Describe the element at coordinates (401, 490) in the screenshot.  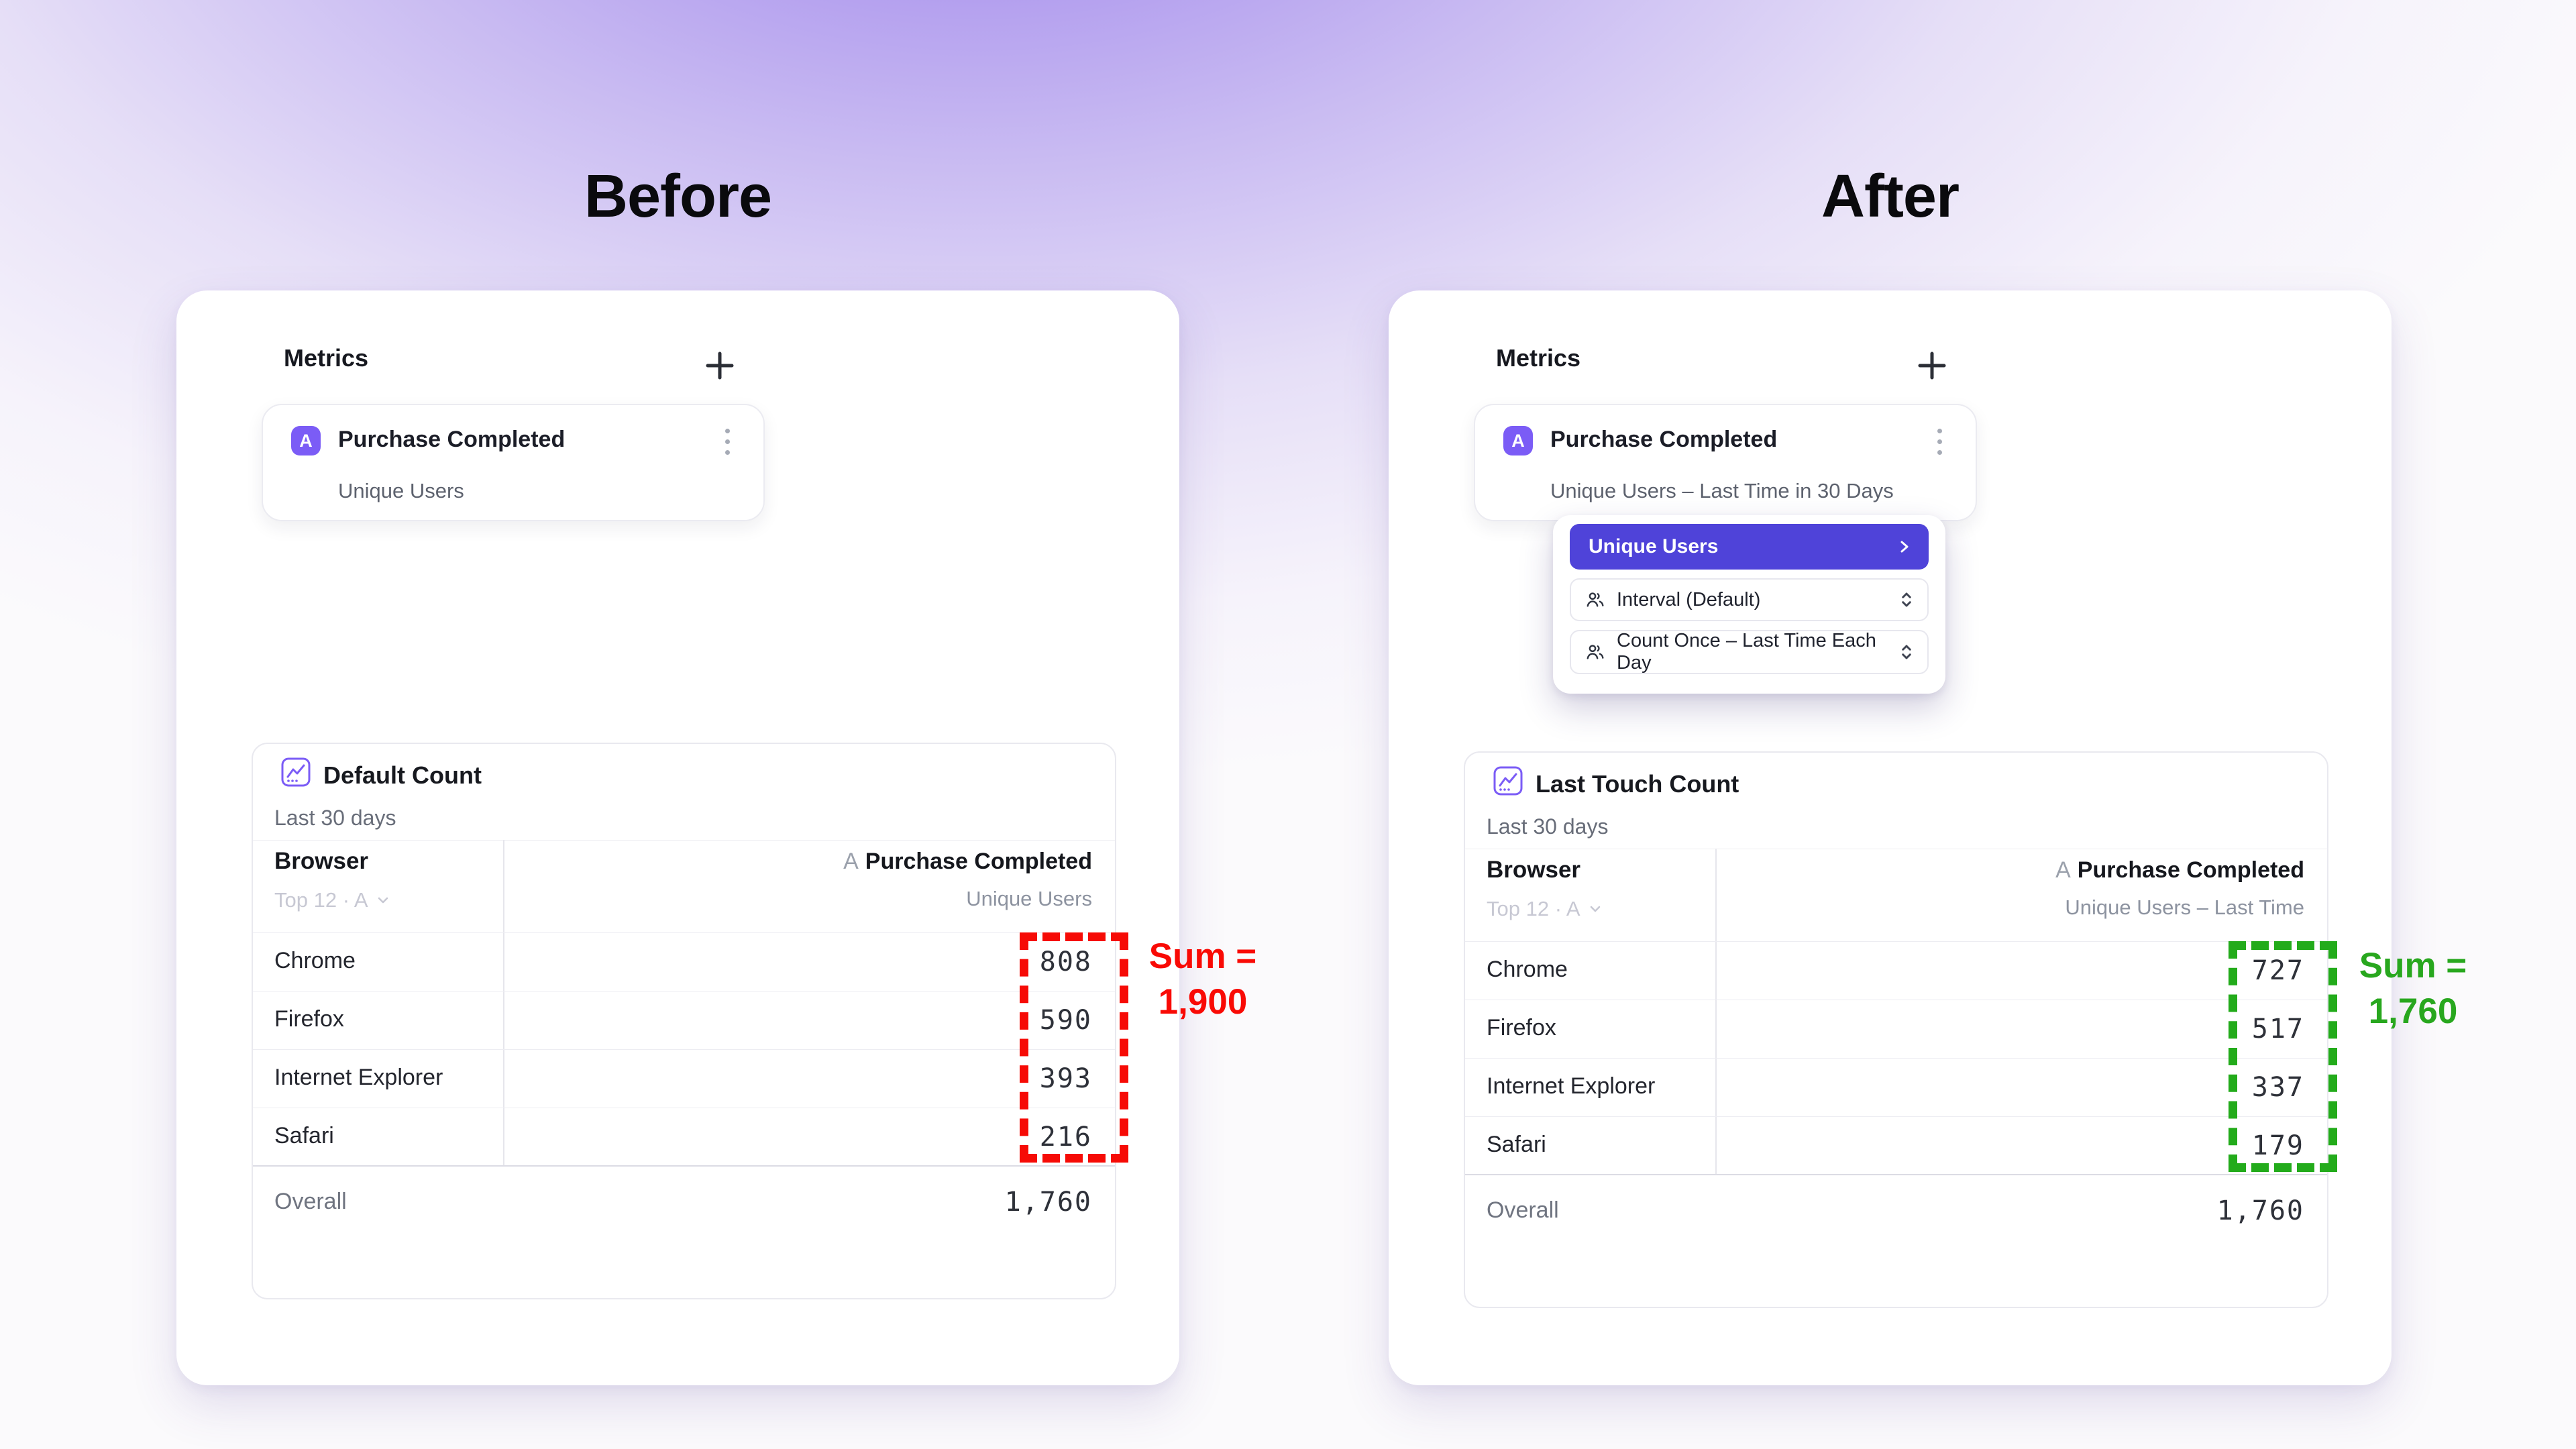
I see `metric-subtitle: Unique Users` at that location.